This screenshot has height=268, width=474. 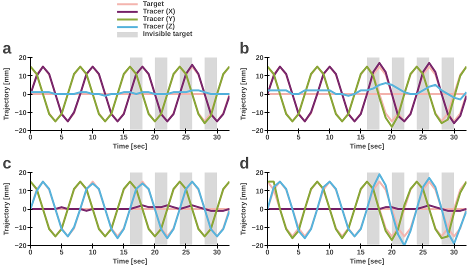 What do you see at coordinates (7, 164) in the screenshot?
I see `chart-title: c` at bounding box center [7, 164].